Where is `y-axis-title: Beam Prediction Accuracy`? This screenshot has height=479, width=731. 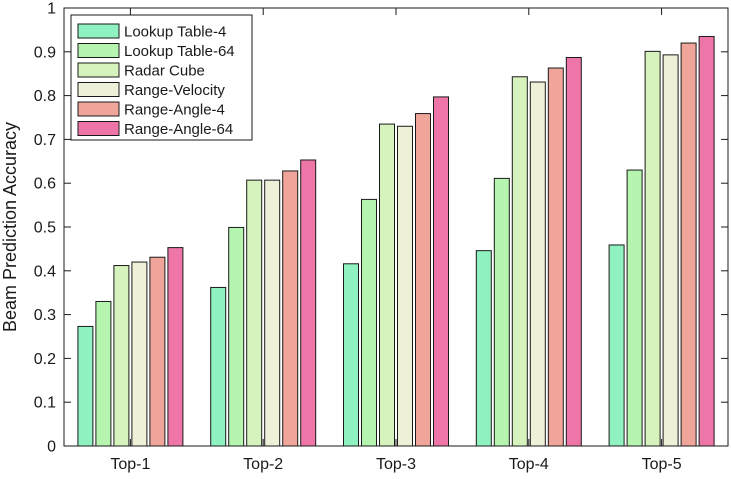 y-axis-title: Beam Prediction Accuracy is located at coordinates (10, 227).